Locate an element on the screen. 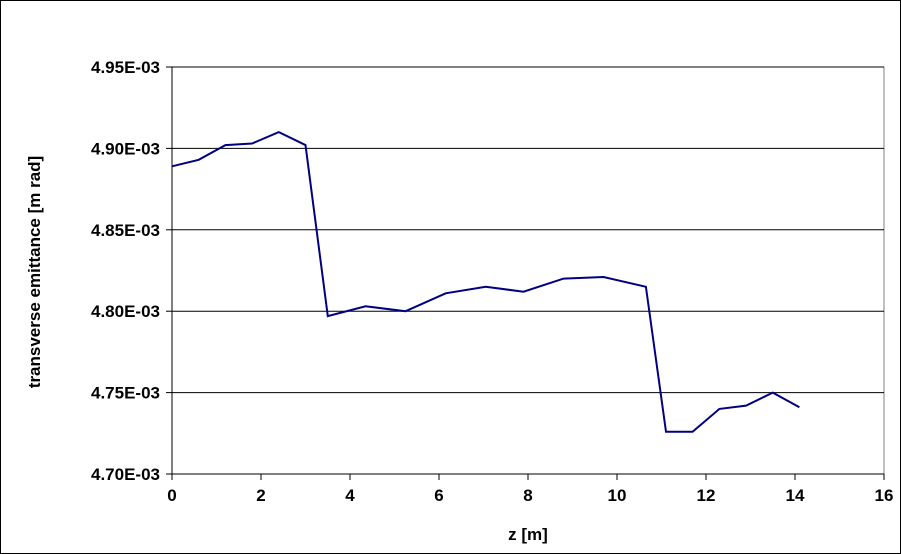  x-tick-label: 2 is located at coordinates (260, 495).